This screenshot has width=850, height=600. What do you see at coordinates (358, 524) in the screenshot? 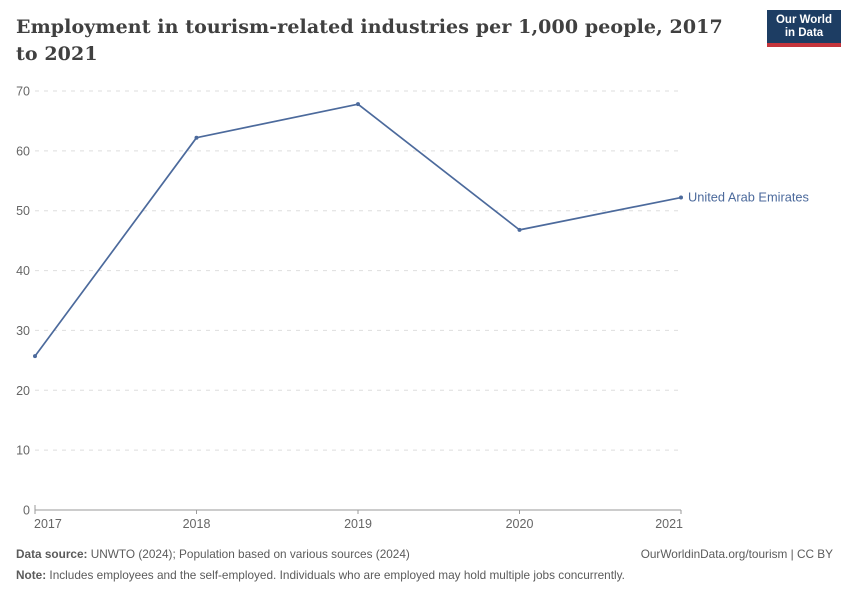
I see `x-tick-label: 2019` at bounding box center [358, 524].